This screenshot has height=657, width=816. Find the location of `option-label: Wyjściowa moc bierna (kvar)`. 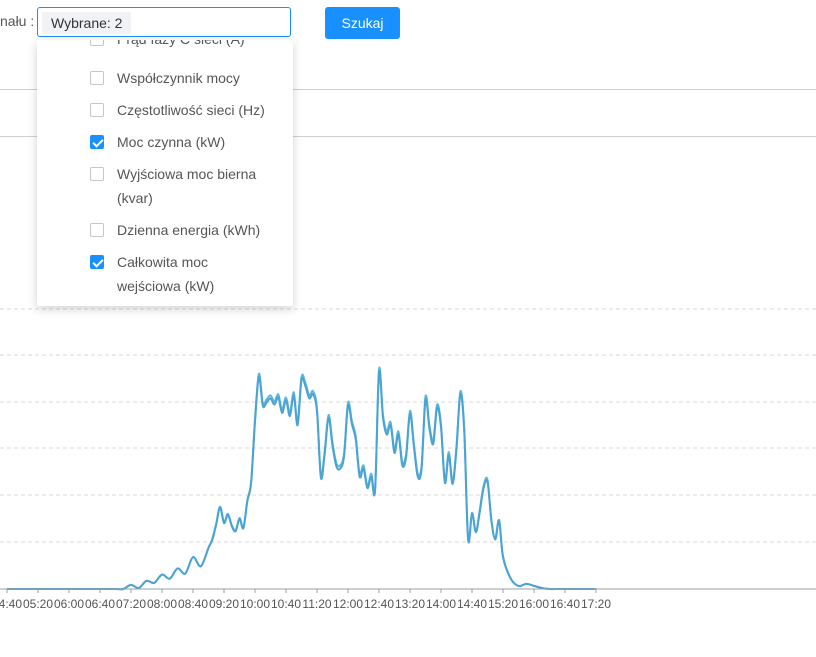

option-label: Wyjściowa moc bierna (kvar) is located at coordinates (187, 186).